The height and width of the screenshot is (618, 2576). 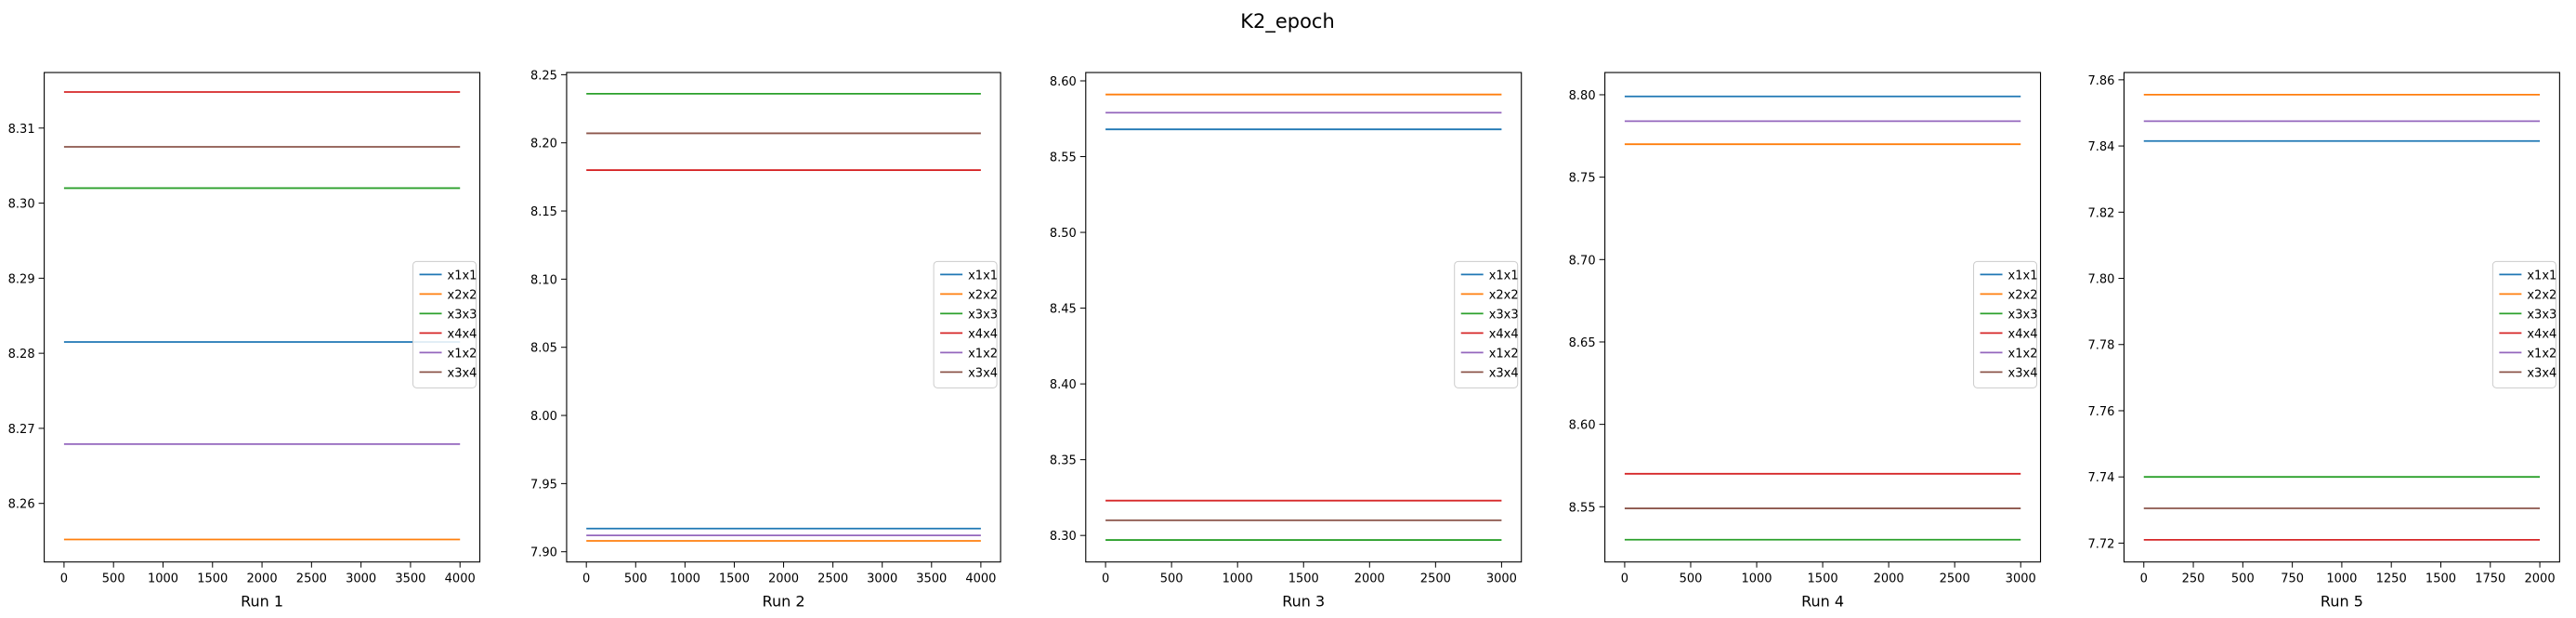 What do you see at coordinates (543, 485) in the screenshot?
I see `y-tick-label: 7.95` at bounding box center [543, 485].